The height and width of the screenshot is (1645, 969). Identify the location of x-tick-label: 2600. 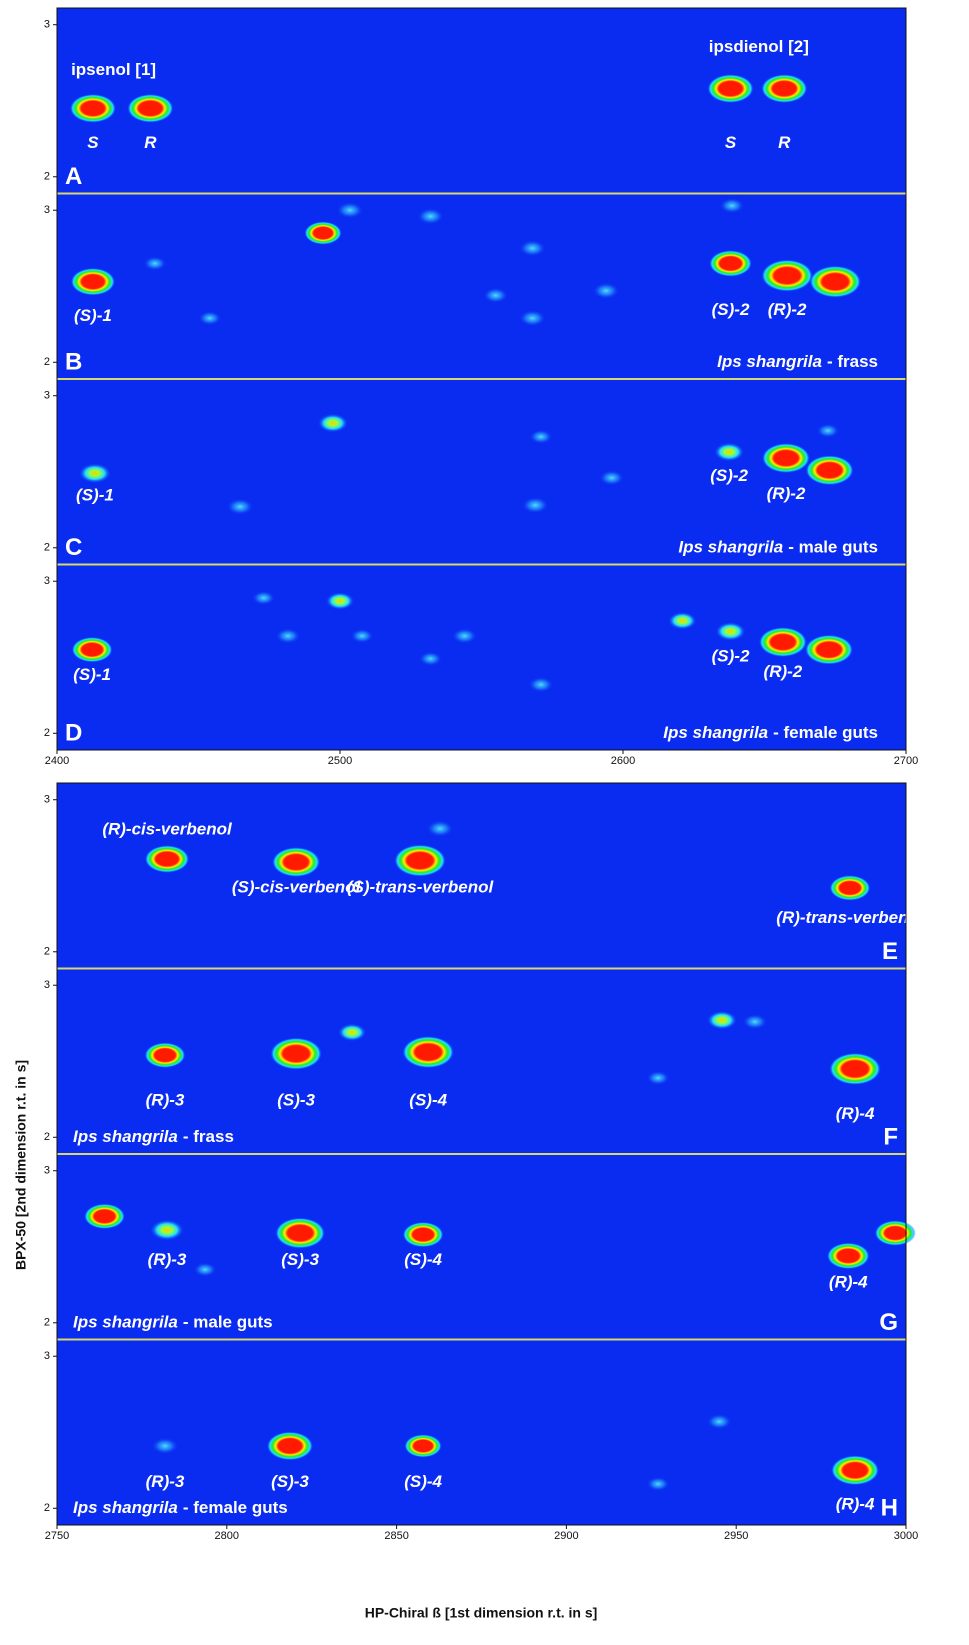
(623, 761).